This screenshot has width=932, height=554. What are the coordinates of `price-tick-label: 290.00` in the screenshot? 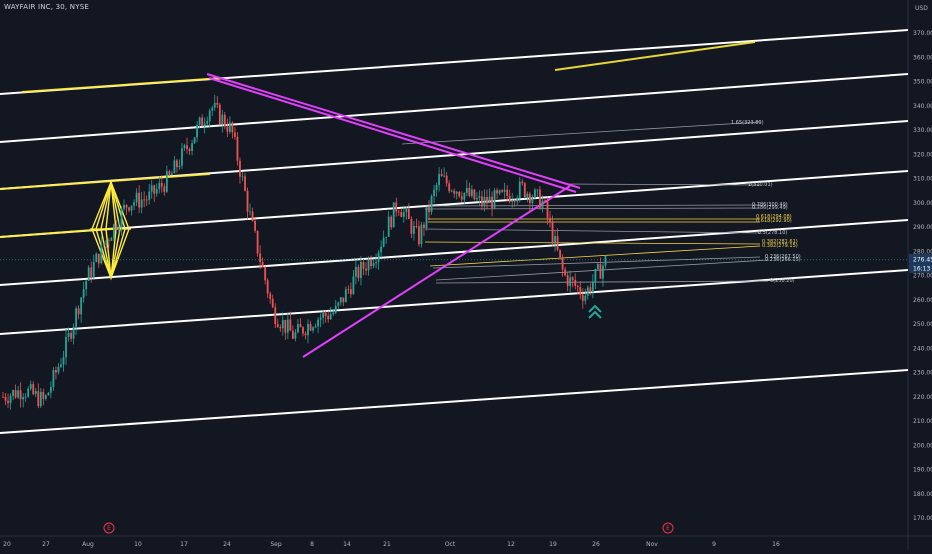 It's located at (922, 227).